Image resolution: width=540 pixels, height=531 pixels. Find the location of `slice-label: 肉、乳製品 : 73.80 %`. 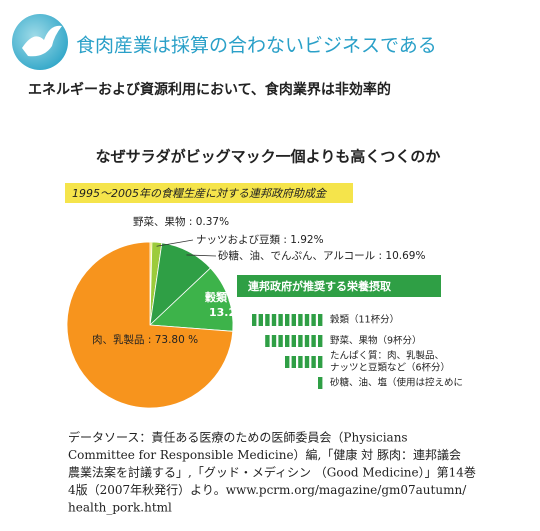

slice-label: 肉、乳製品 : 73.80 % is located at coordinates (145, 339).